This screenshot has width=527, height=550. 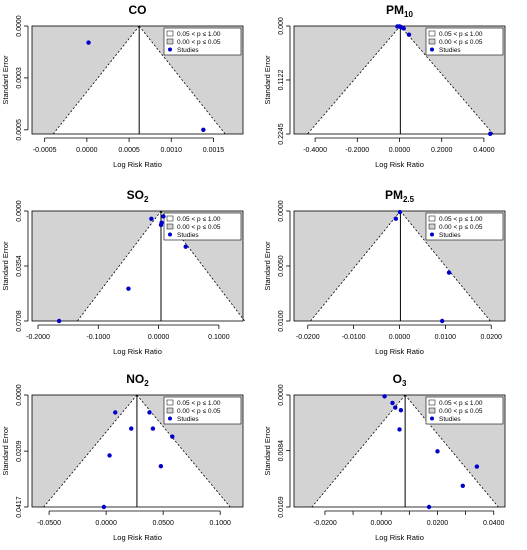 I want to click on x-tick-label: -0.0005, so click(x=45, y=150).